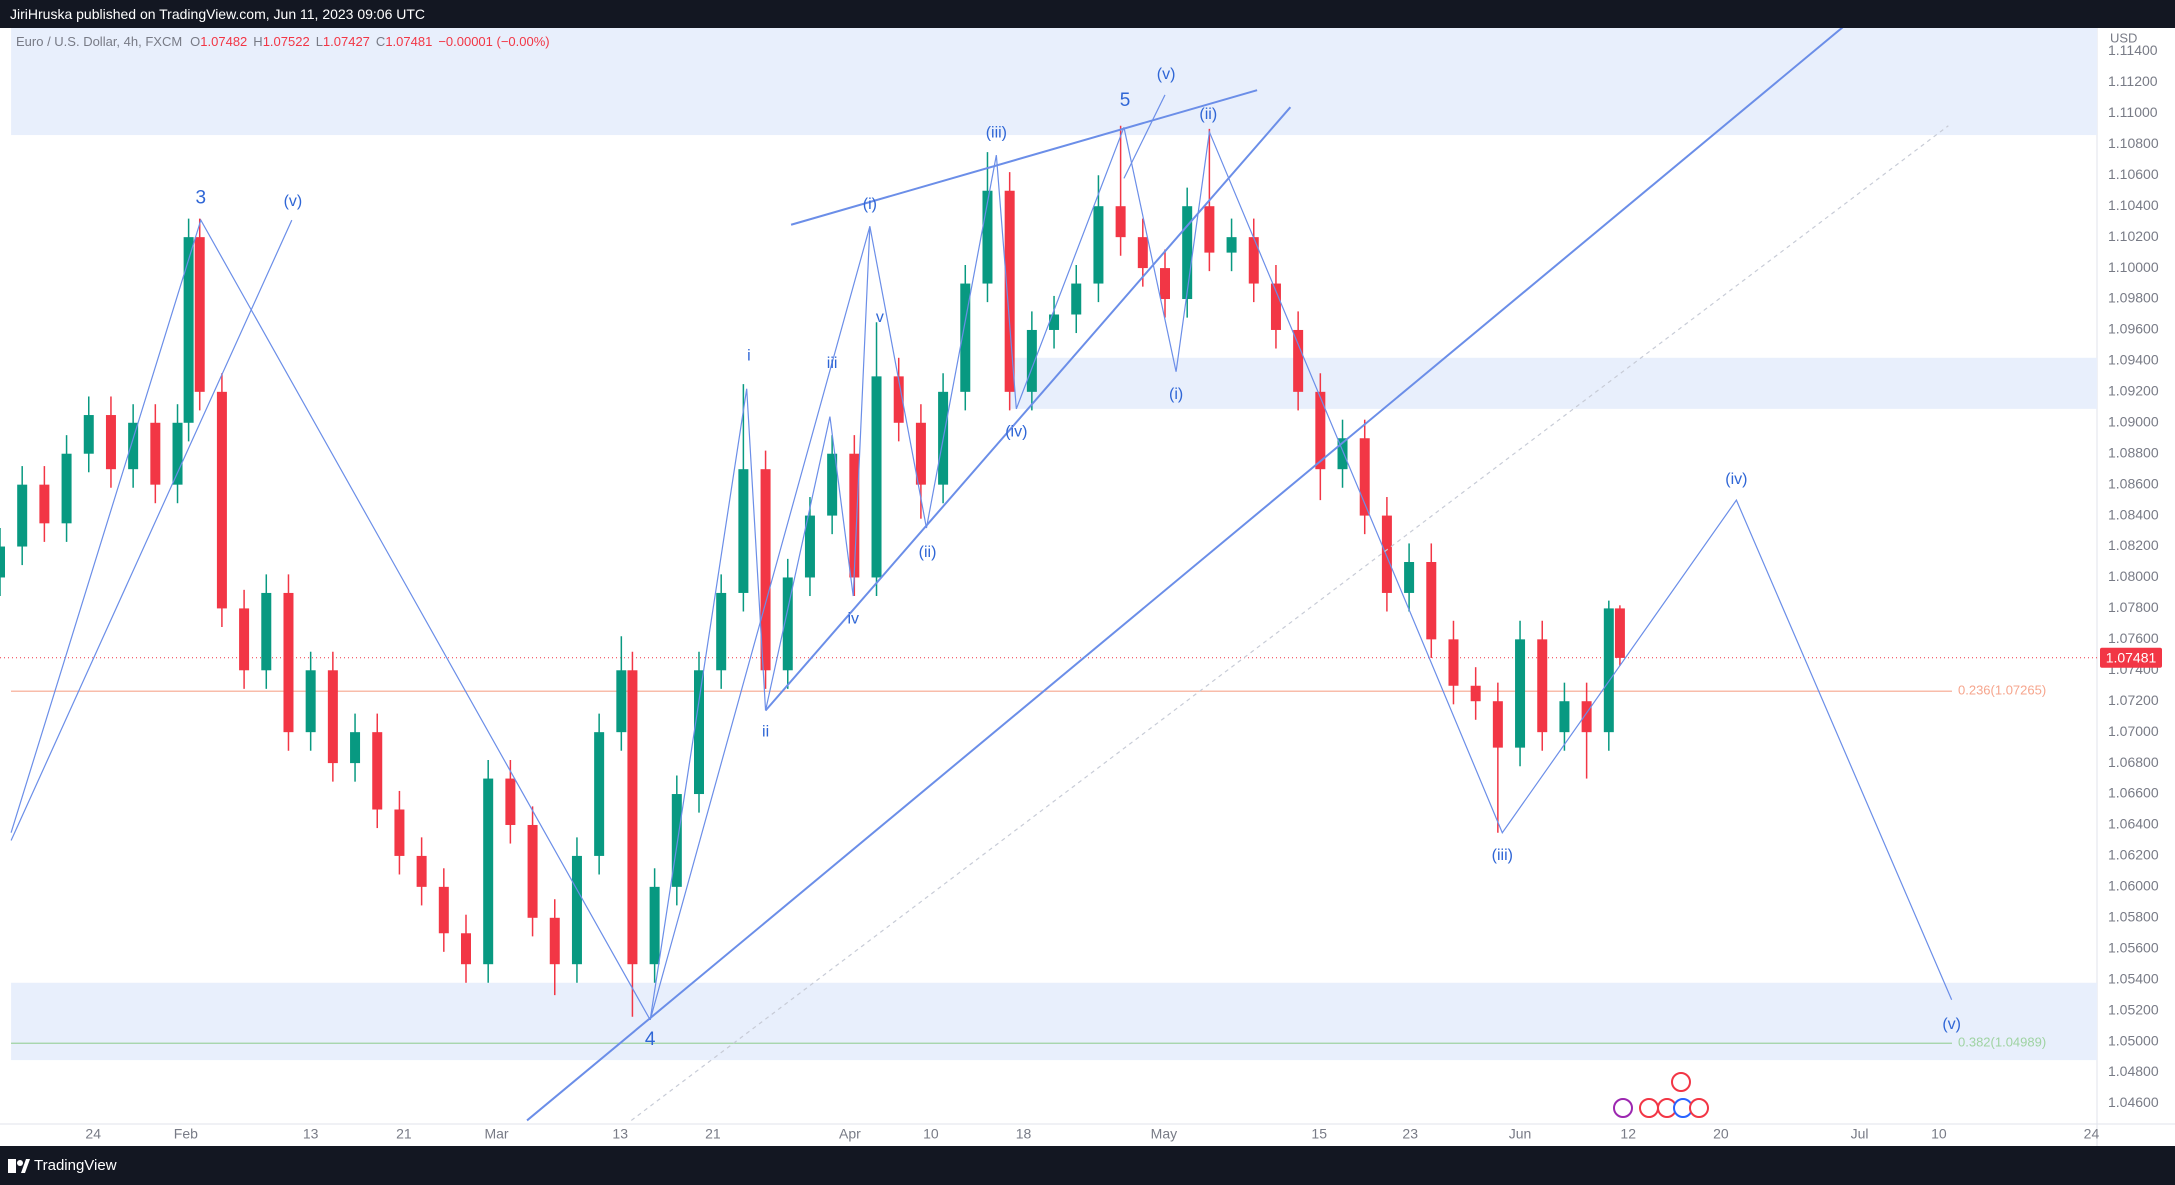  What do you see at coordinates (1736, 479) in the screenshot?
I see `wave-label: (iv)` at bounding box center [1736, 479].